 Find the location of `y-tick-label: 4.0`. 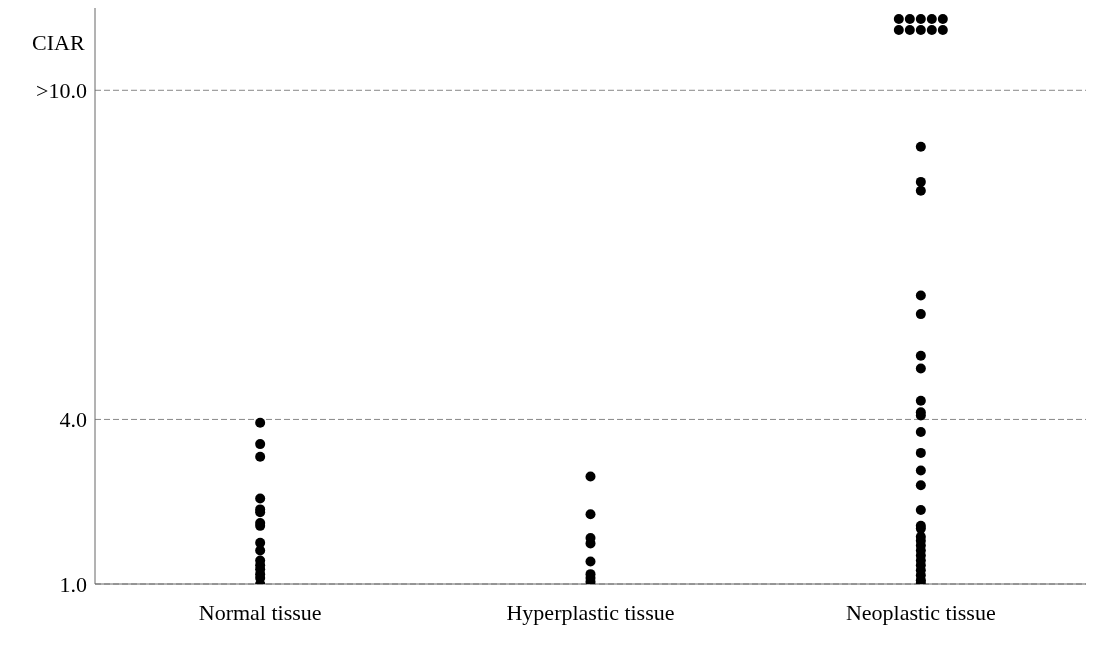

y-tick-label: 4.0 is located at coordinates (73, 420).